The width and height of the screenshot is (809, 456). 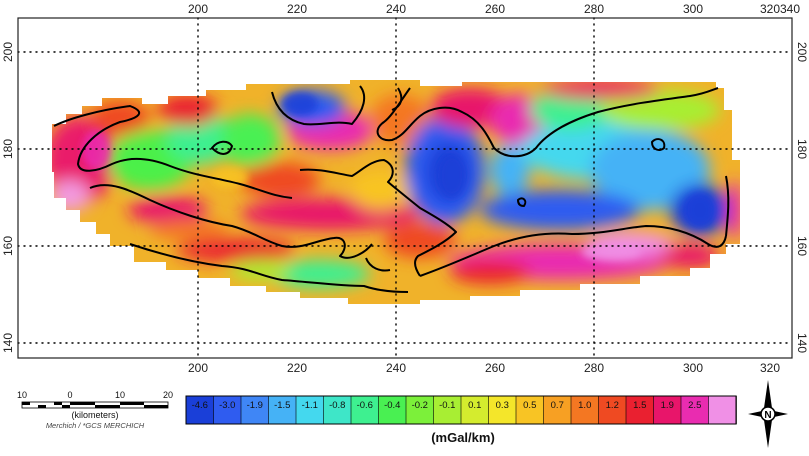 What do you see at coordinates (227, 405) in the screenshot?
I see `legend-value-label: -3.0` at bounding box center [227, 405].